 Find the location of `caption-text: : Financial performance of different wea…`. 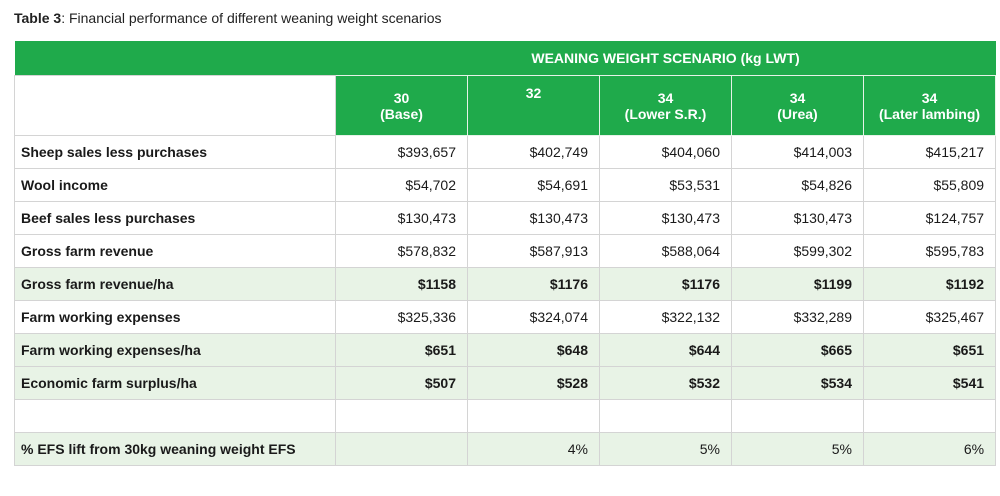

caption-text: : Financial performance of different wea… is located at coordinates (251, 18).